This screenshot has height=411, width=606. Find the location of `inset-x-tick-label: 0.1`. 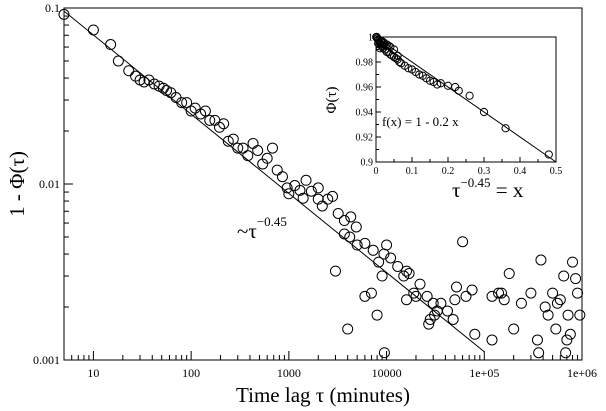

inset-x-tick-label: 0.1 is located at coordinates (412, 171).